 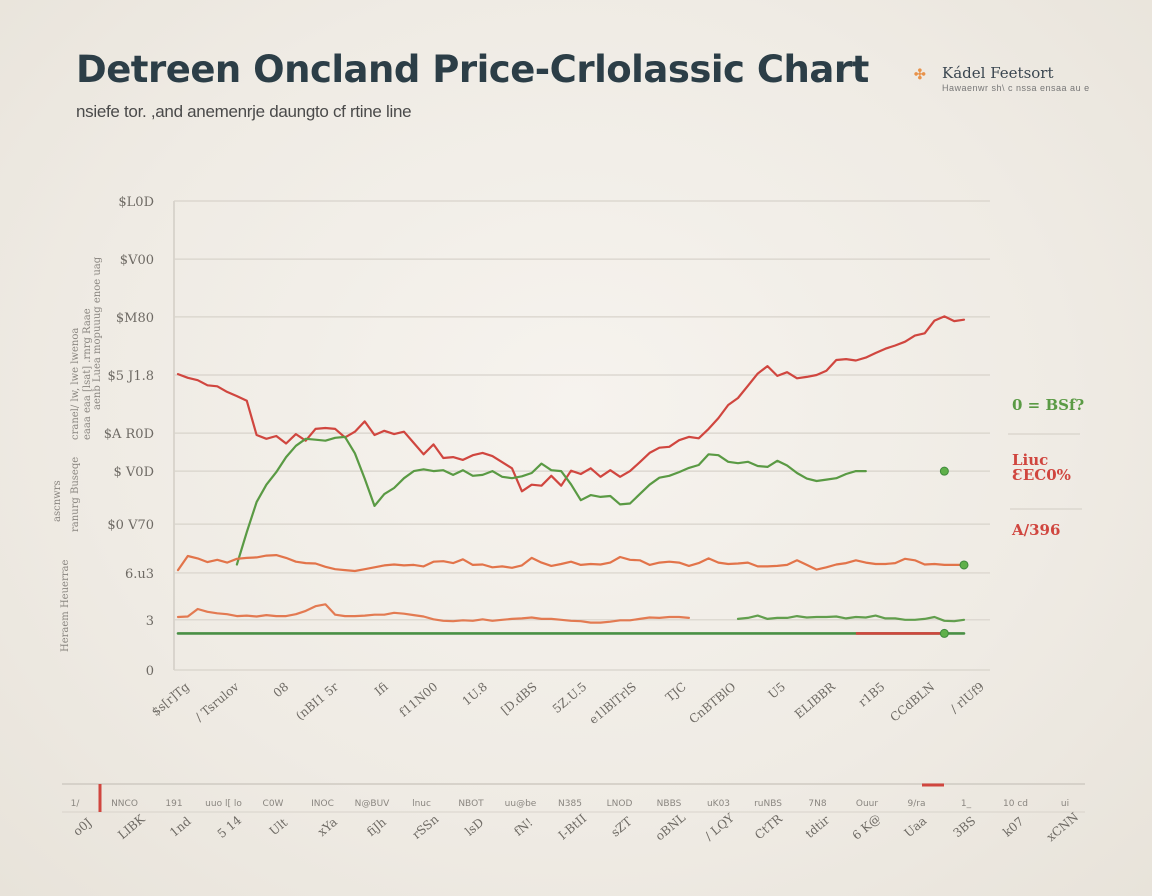 I want to click on y-tick-label: $M80, so click(x=135, y=318).